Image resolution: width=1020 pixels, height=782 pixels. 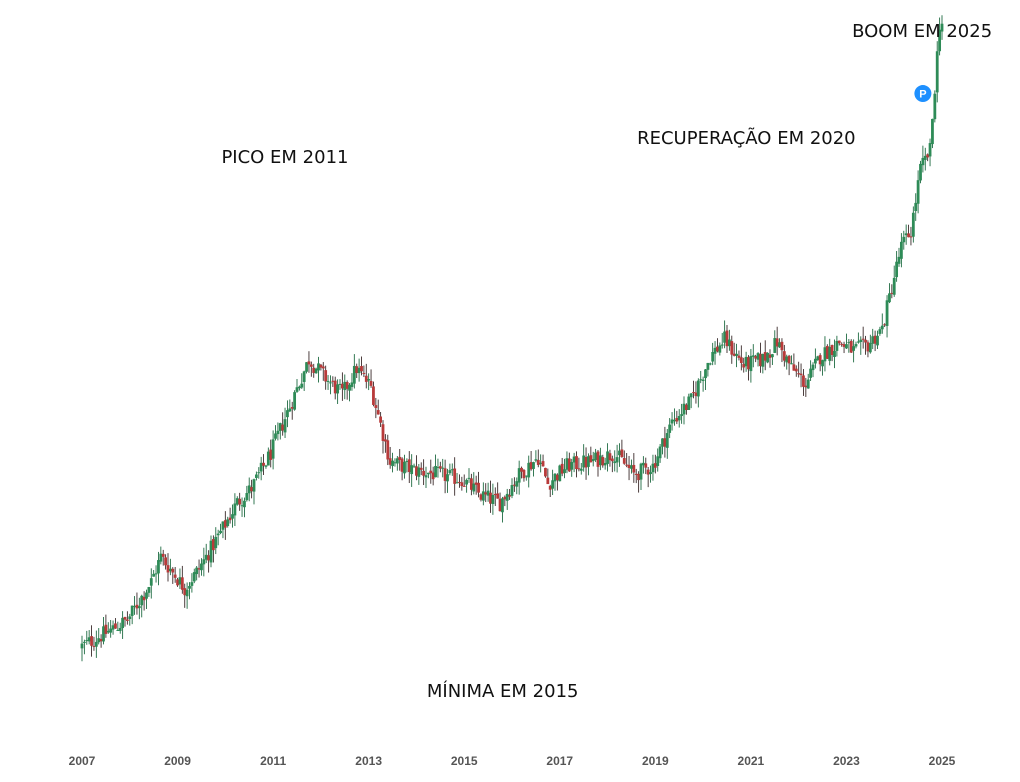 I want to click on annotation-label: BOOM EM 2025, so click(x=922, y=32).